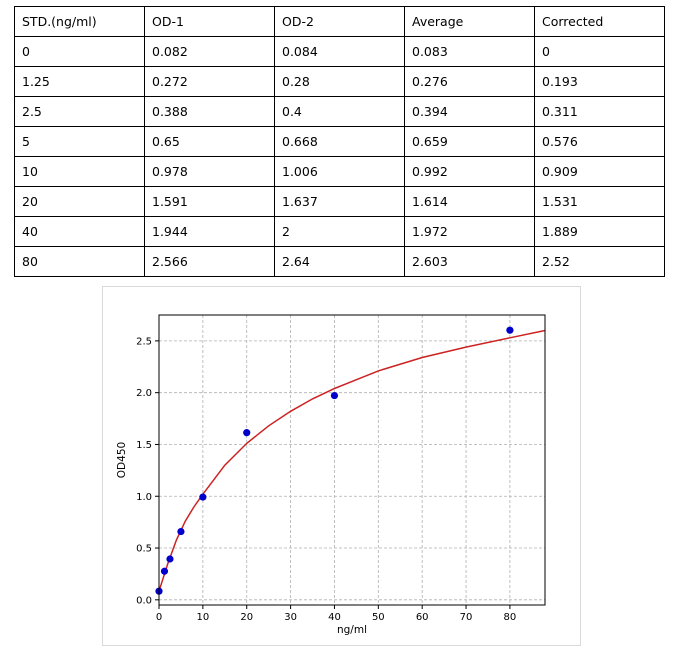 The image size is (674, 666). What do you see at coordinates (599, 141) in the screenshot?
I see `table-cell: 0.576` at bounding box center [599, 141].